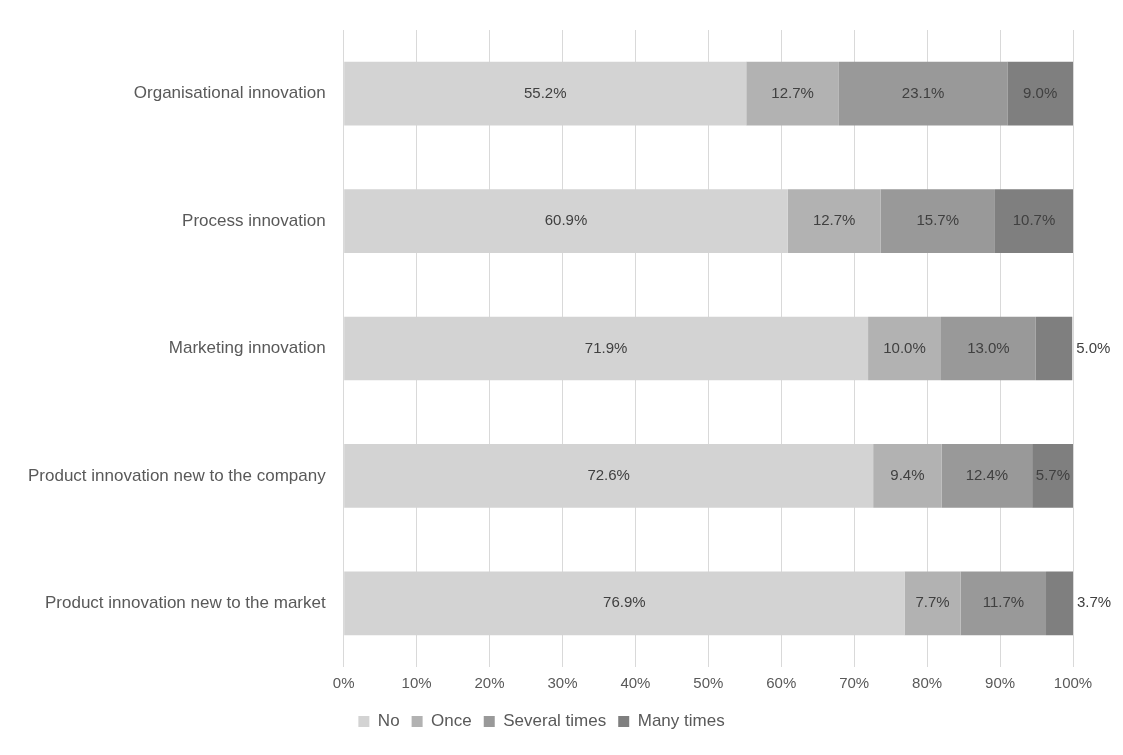 Image resolution: width=1123 pixels, height=755 pixels. Describe the element at coordinates (247, 348) in the screenshot. I see `y-tick-label: Marketing innovation` at that location.